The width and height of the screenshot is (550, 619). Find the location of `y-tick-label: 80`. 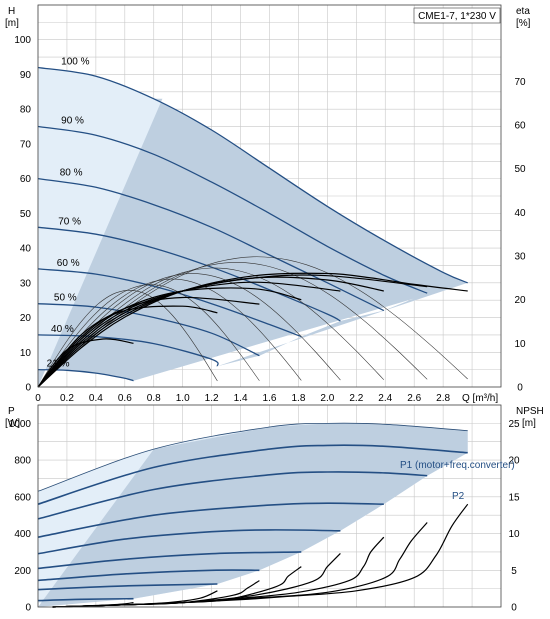

y-tick-label: 80 is located at coordinates (26, 110).